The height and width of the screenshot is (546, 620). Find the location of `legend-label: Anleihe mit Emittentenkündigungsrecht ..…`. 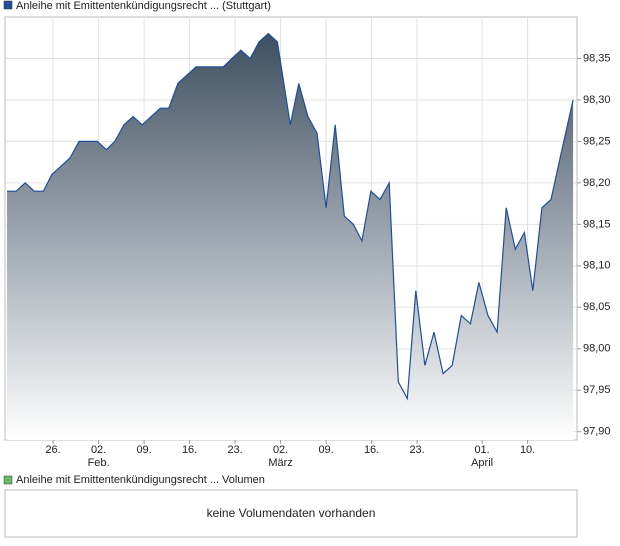

legend-label: Anleihe mit Emittentenkündigungsrecht ..… is located at coordinates (143, 6).